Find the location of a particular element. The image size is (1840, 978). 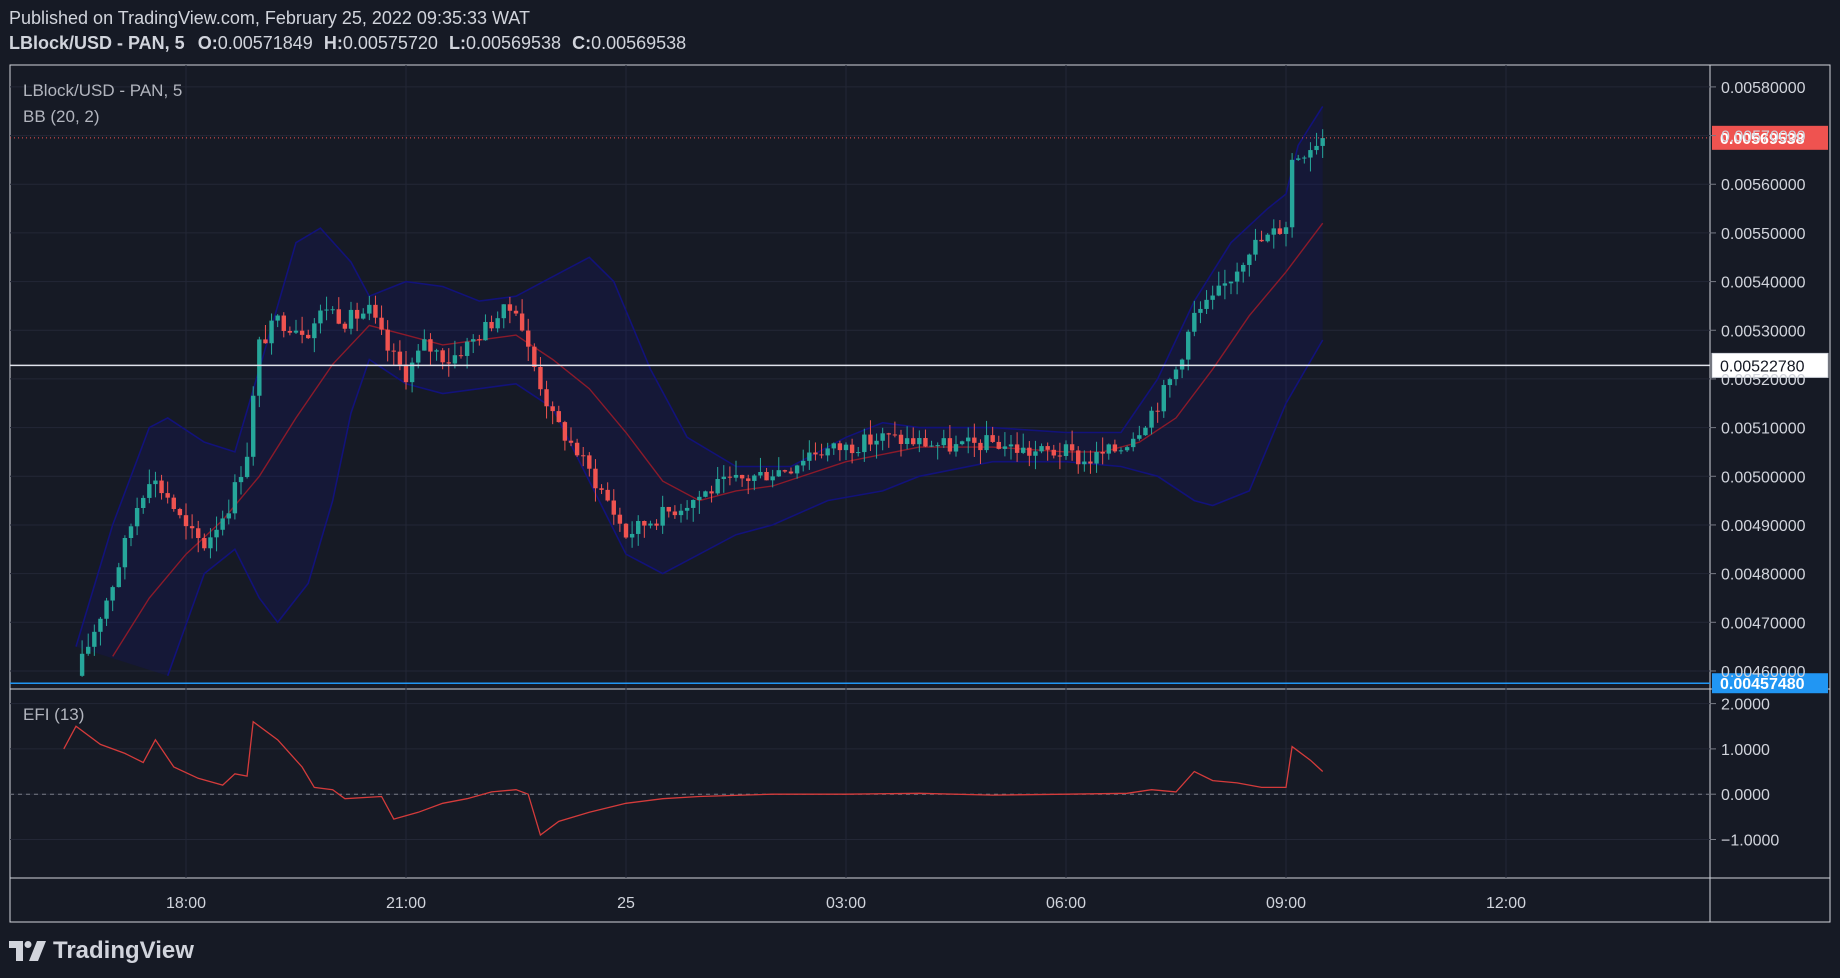

efi-tick-label: 0.0000 is located at coordinates (1745, 795).